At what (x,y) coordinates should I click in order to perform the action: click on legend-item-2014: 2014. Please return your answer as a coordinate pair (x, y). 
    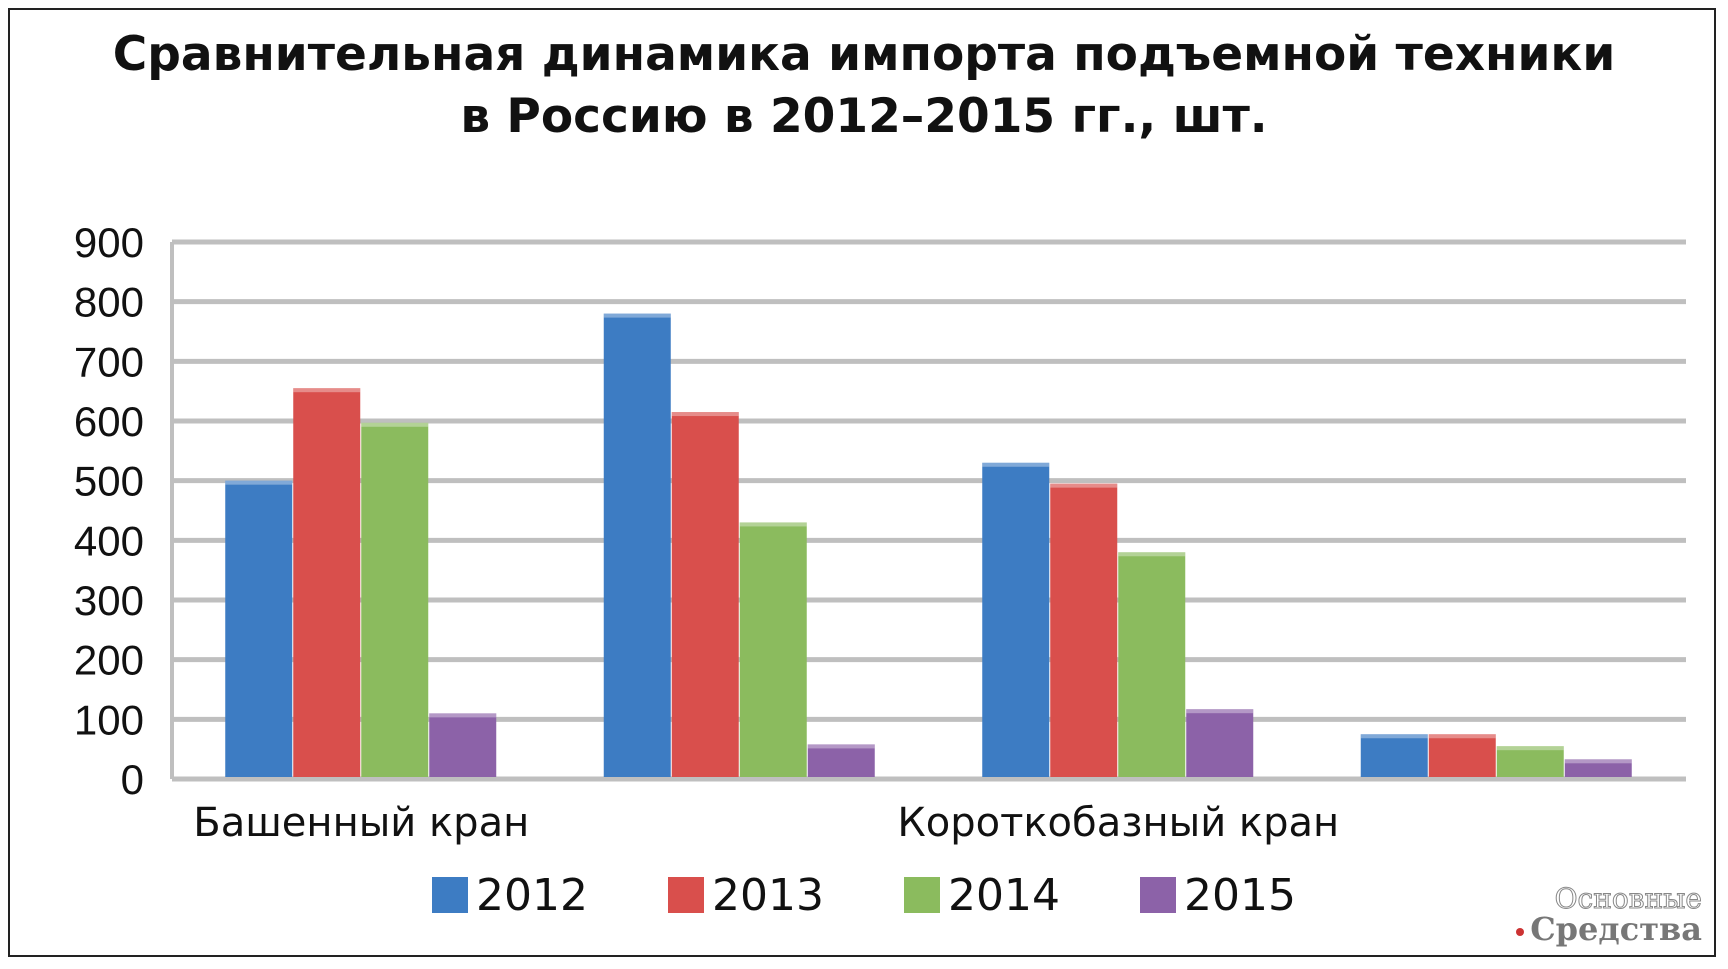
    Looking at the image, I should click on (982, 895).